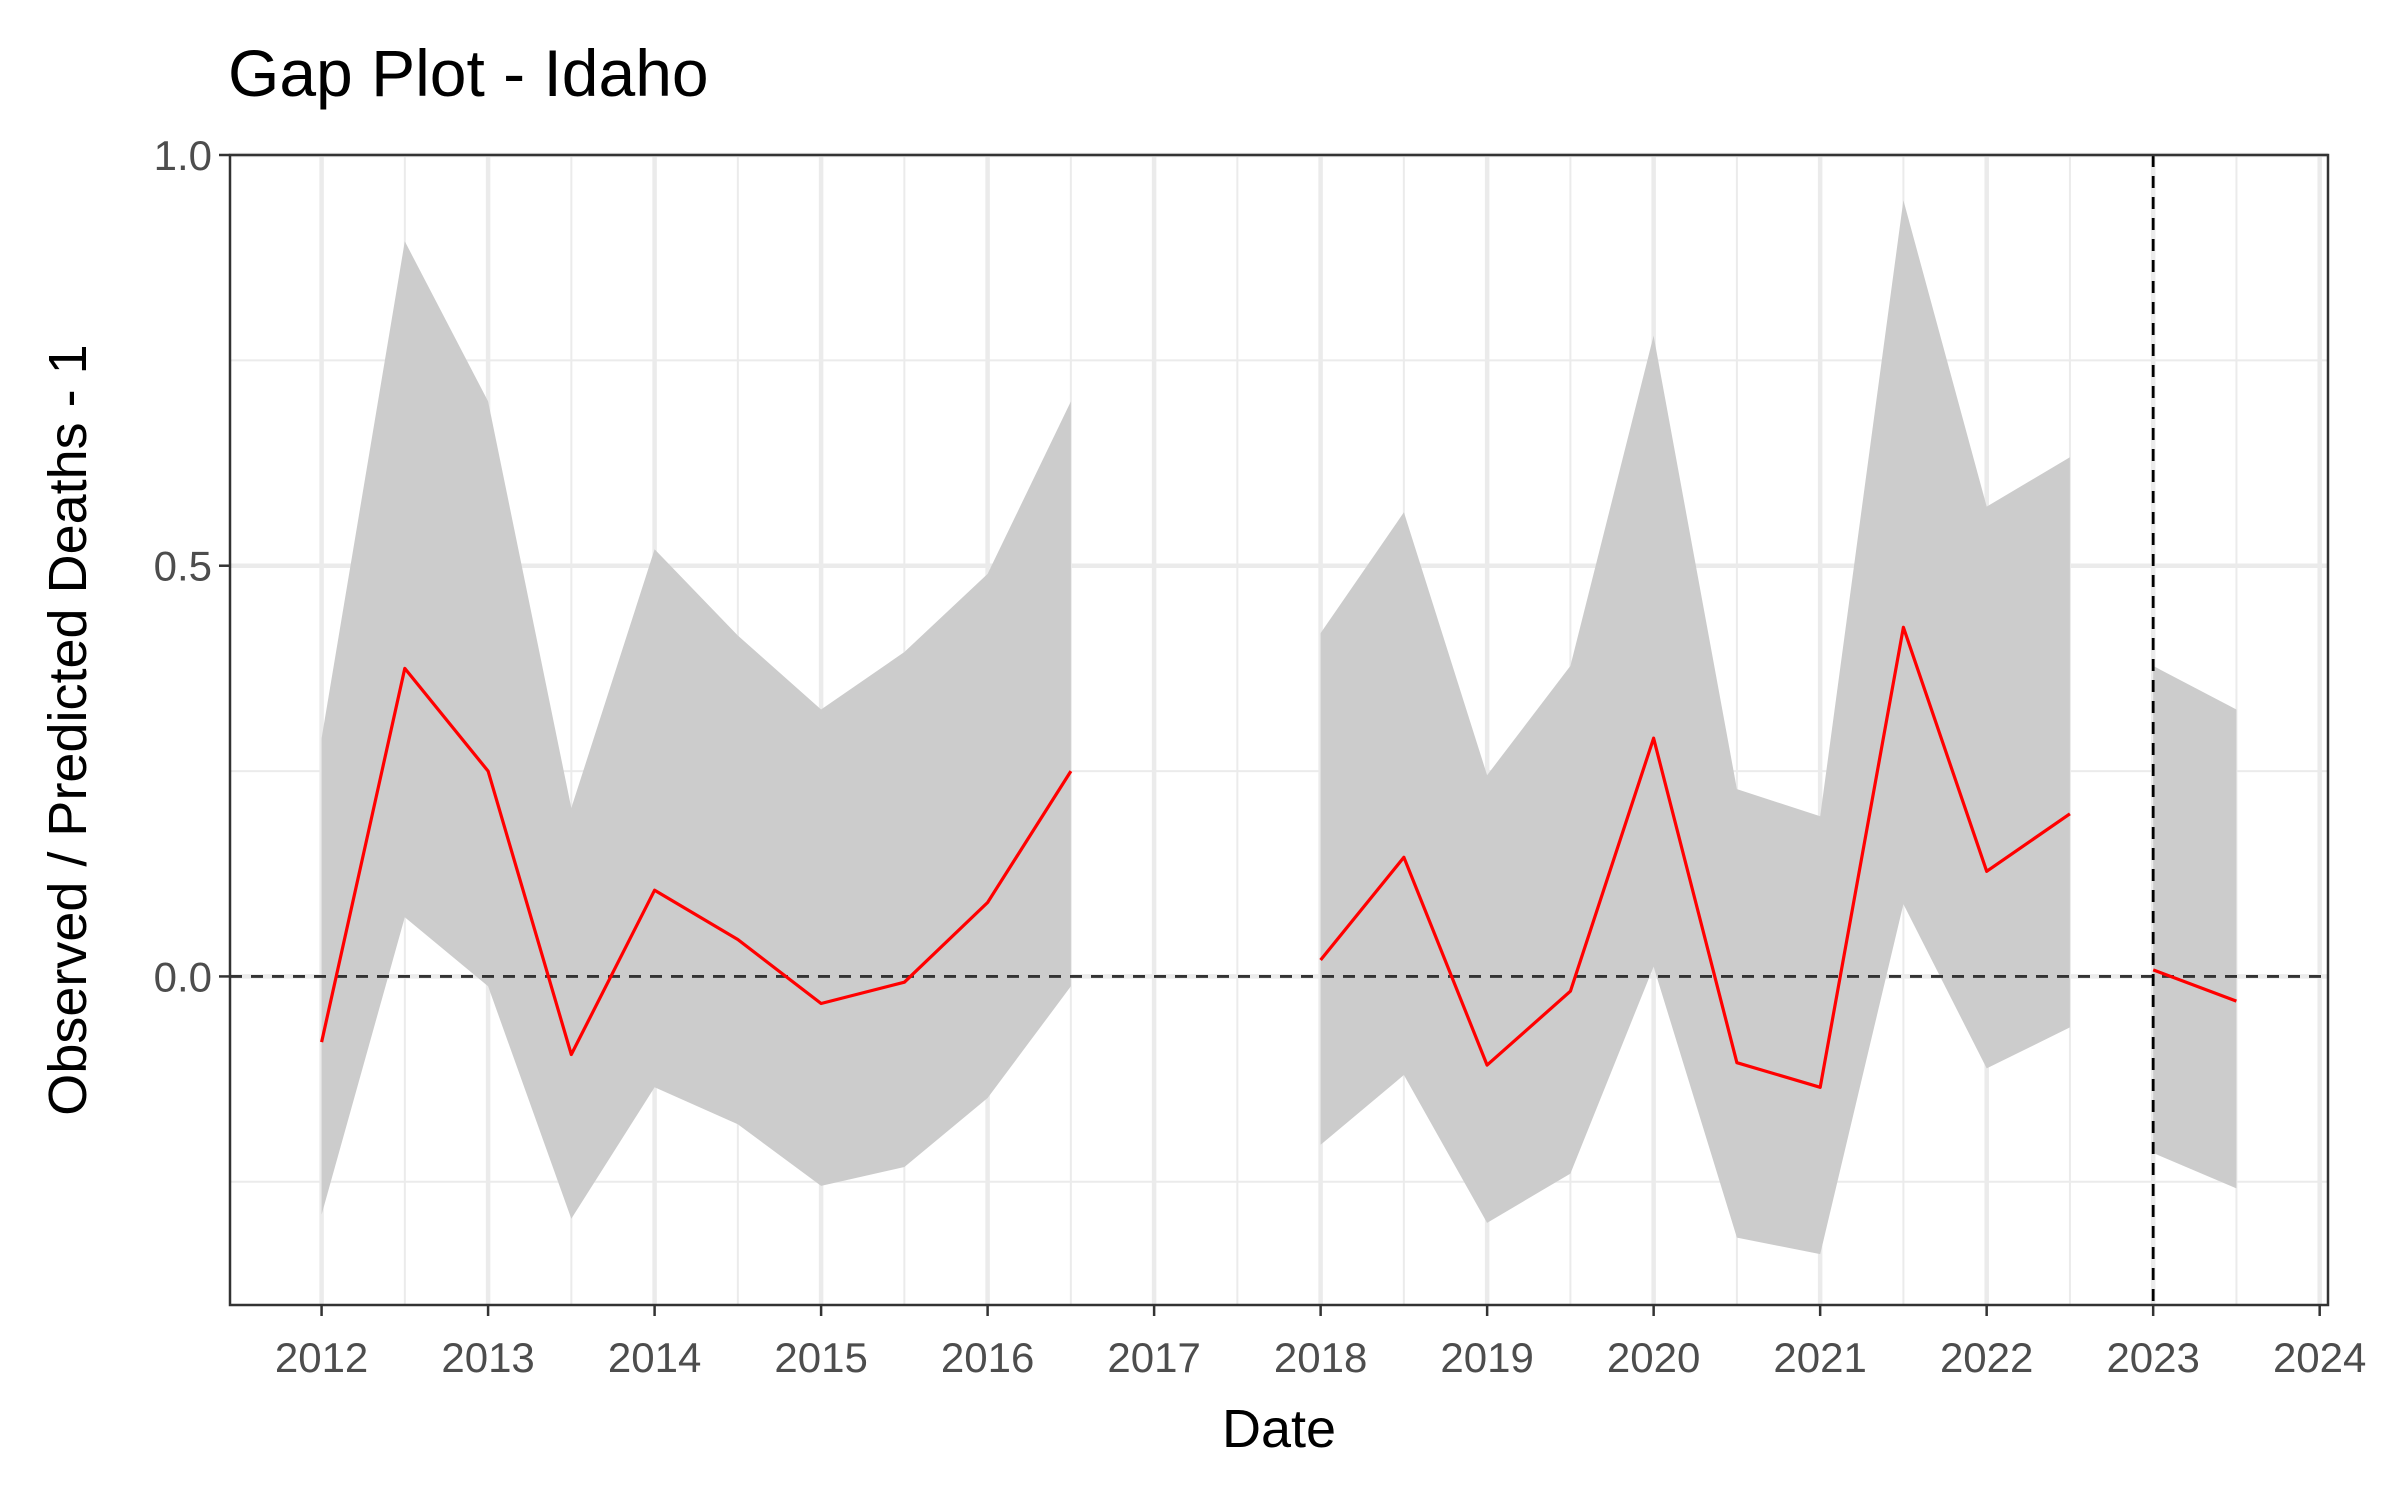 Image resolution: width=2400 pixels, height=1500 pixels. Describe the element at coordinates (183, 976) in the screenshot. I see `y-tick-label: 0.0` at that location.